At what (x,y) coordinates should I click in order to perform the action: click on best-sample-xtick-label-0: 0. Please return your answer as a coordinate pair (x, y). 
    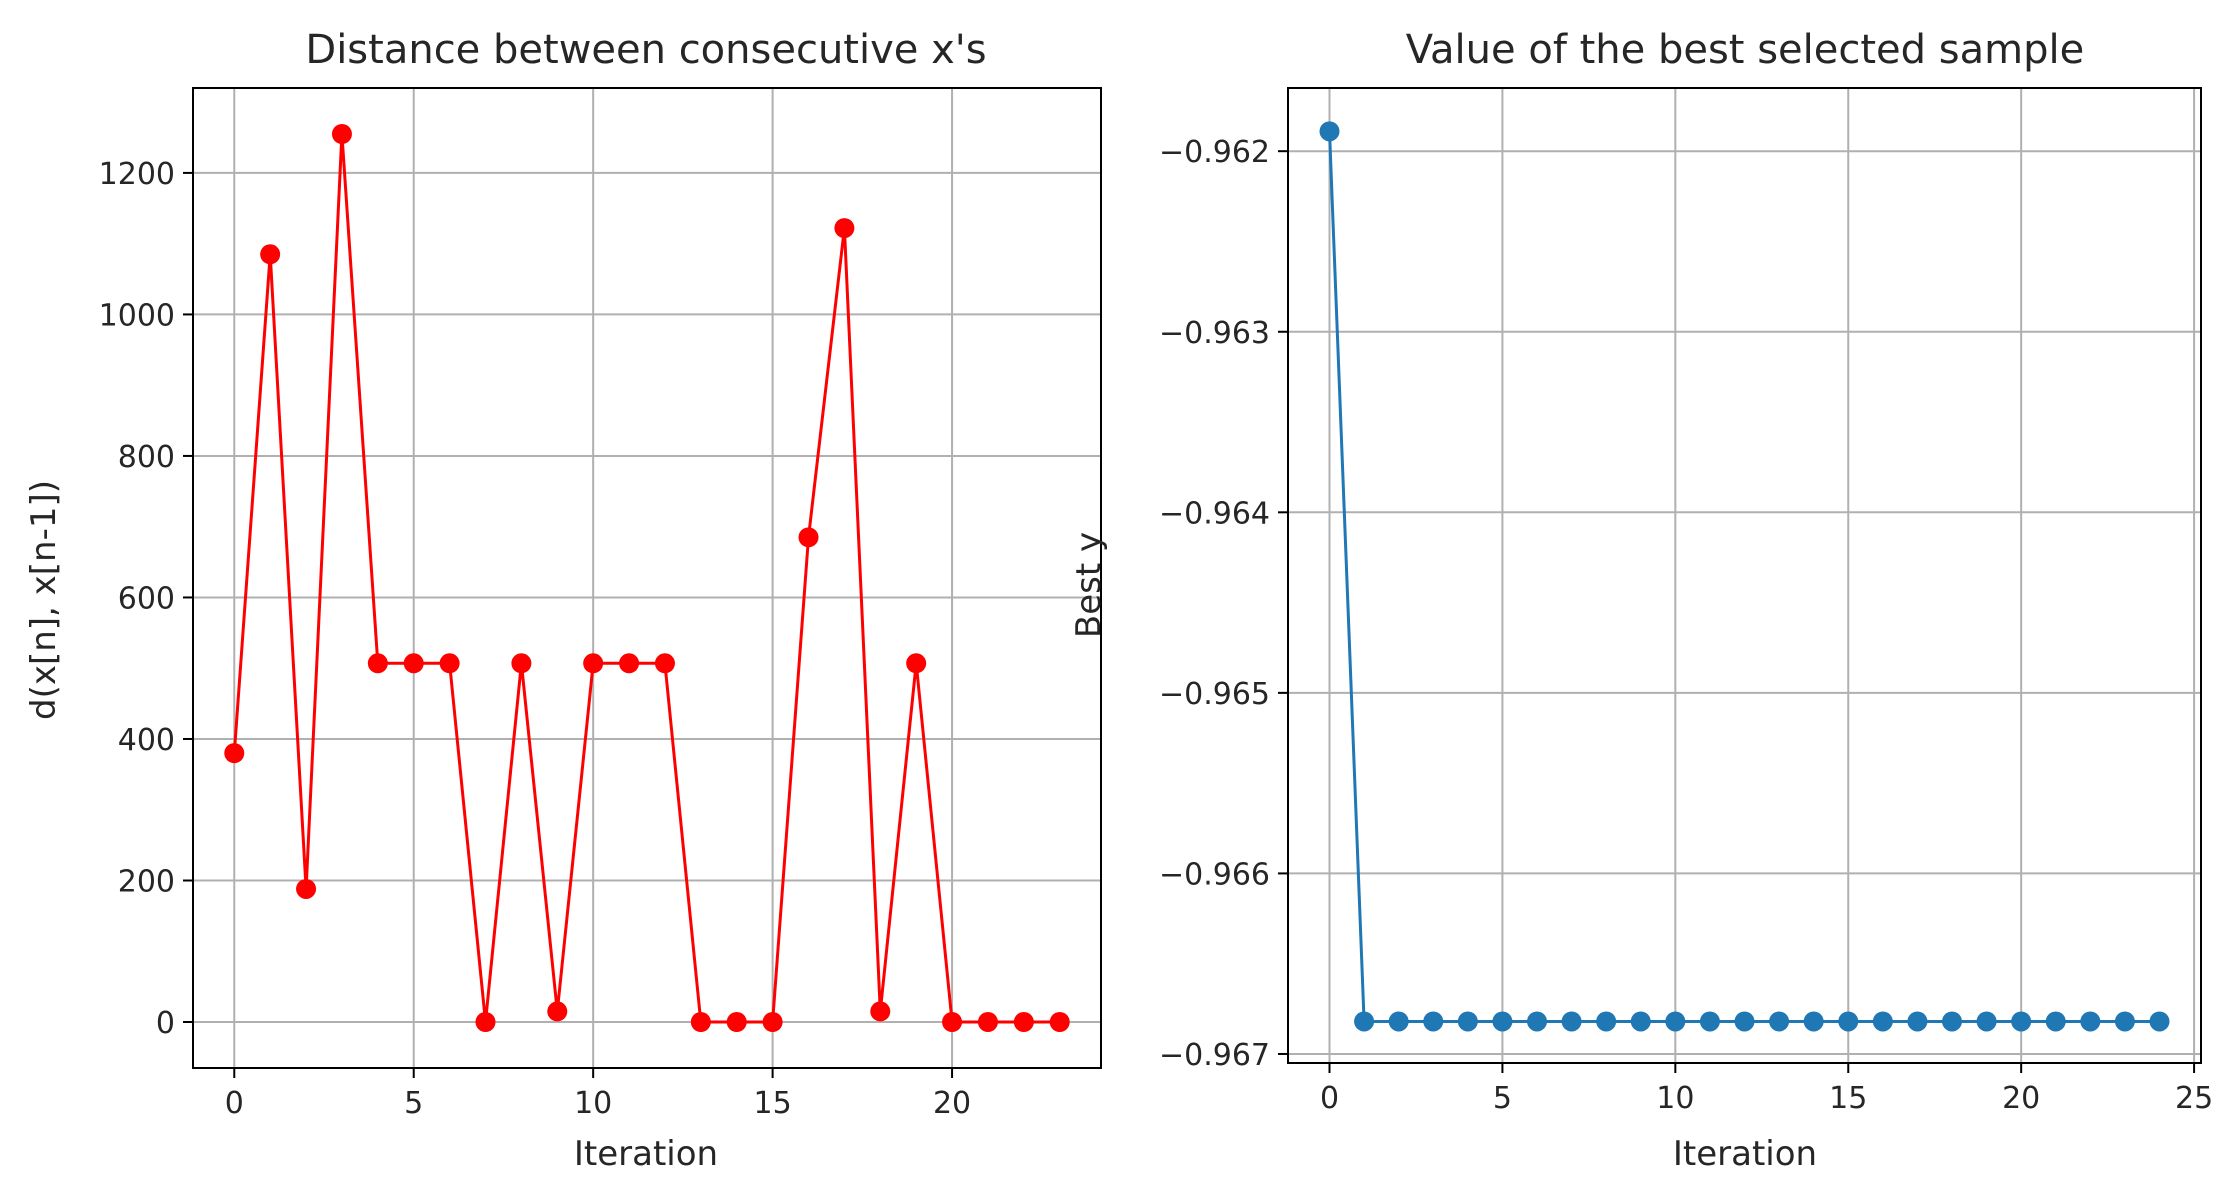
    Looking at the image, I should click on (1329, 1098).